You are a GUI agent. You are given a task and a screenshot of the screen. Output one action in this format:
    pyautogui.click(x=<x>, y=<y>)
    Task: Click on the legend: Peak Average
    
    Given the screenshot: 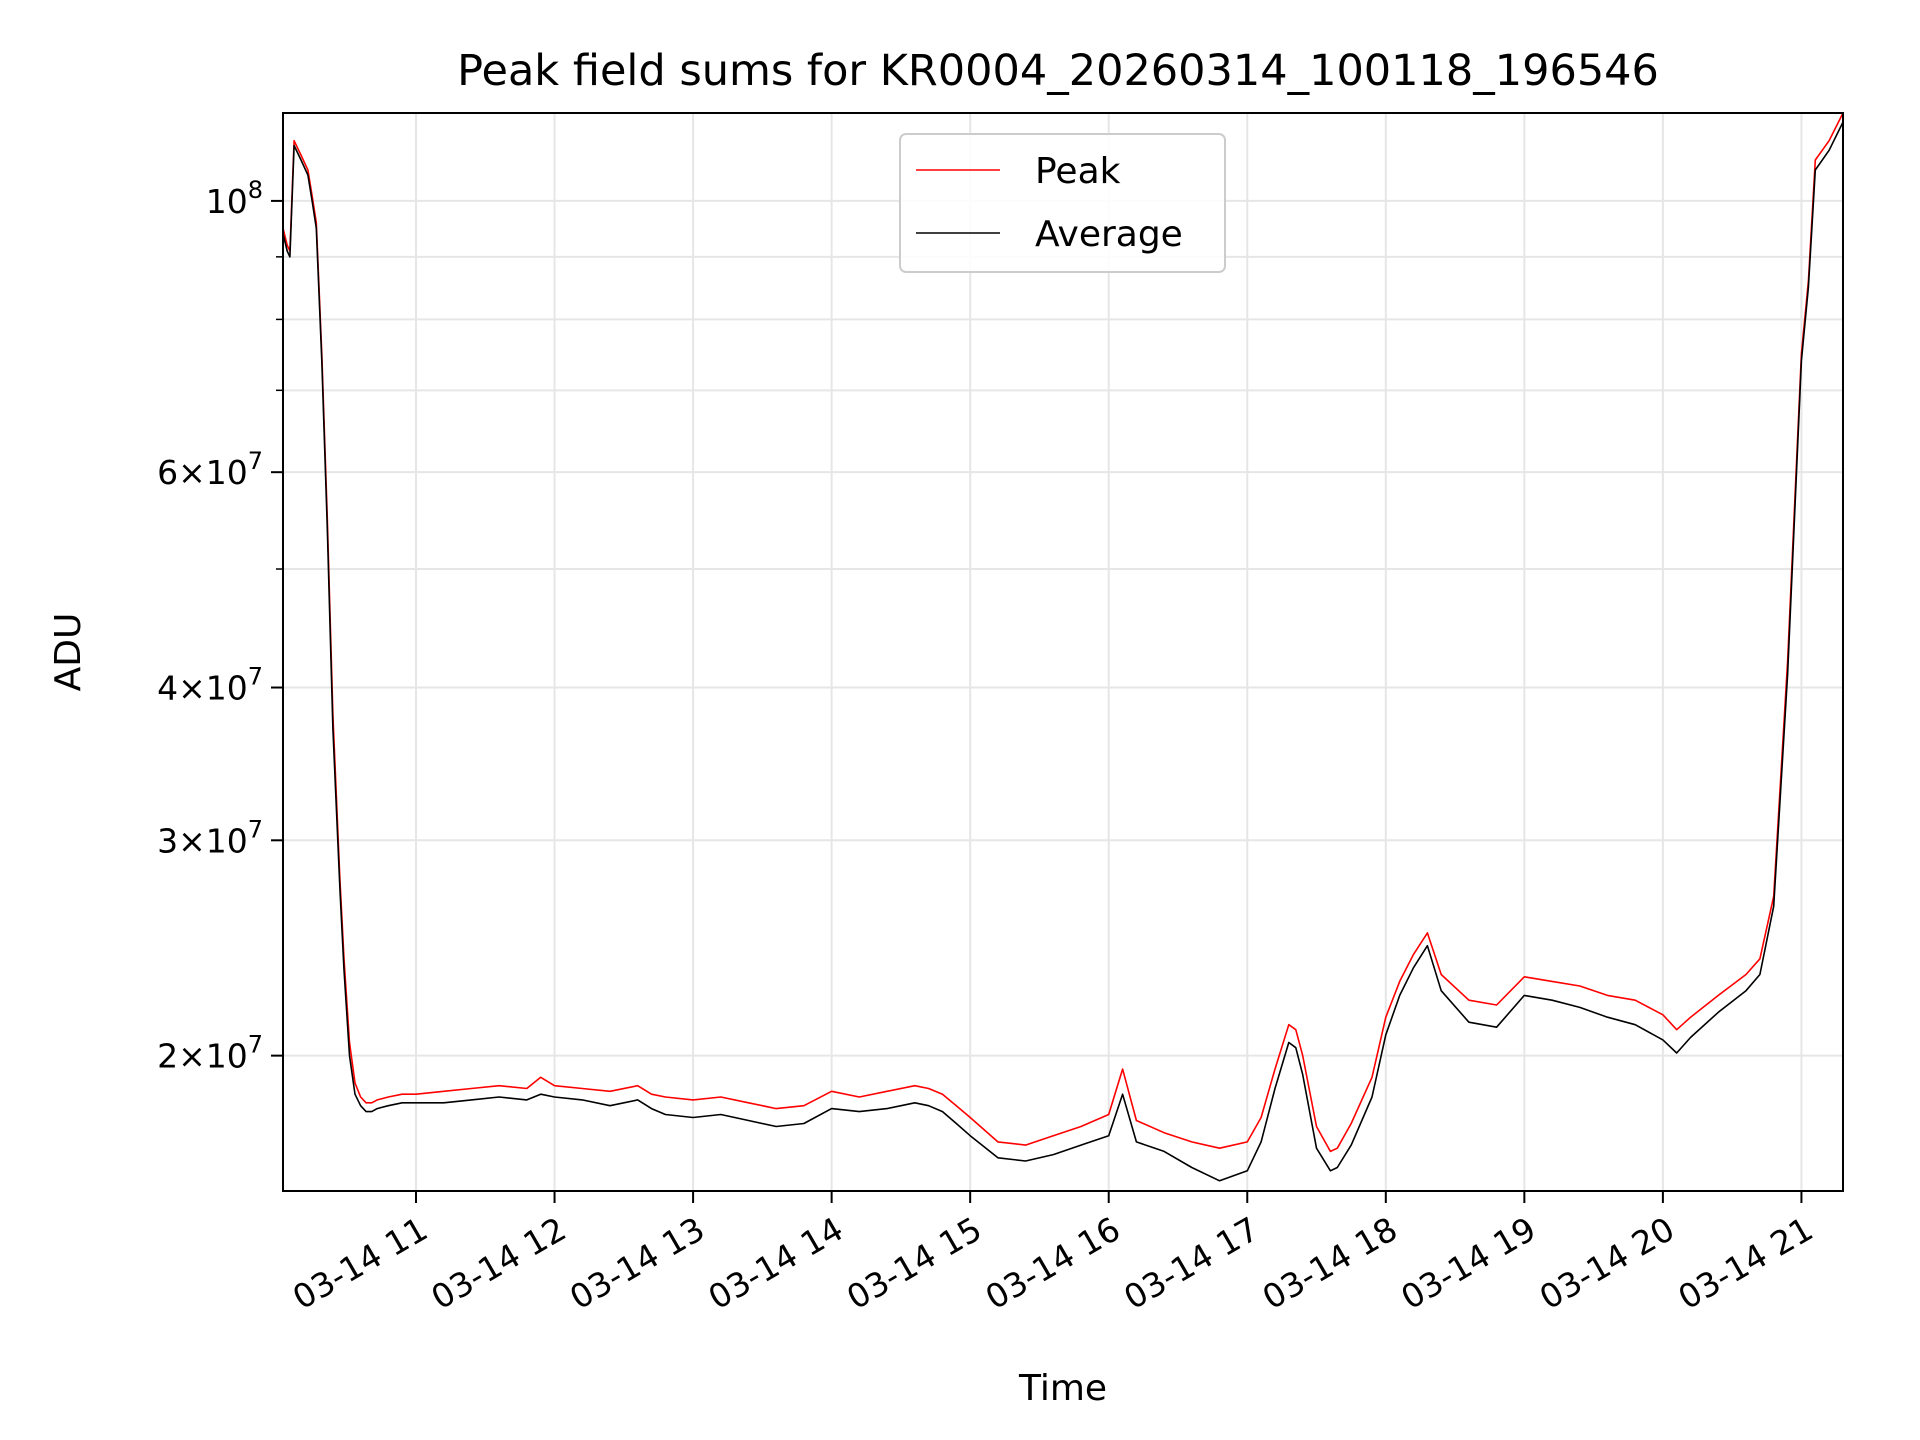 What is the action you would take?
    pyautogui.click(x=1062, y=203)
    